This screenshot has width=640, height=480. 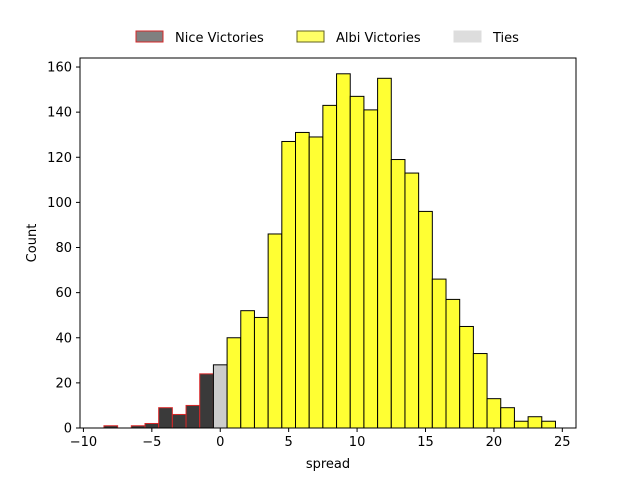 I want to click on y-axis-ticks: 0 20 40 60 80 100 120 140 160, so click(x=63, y=249).